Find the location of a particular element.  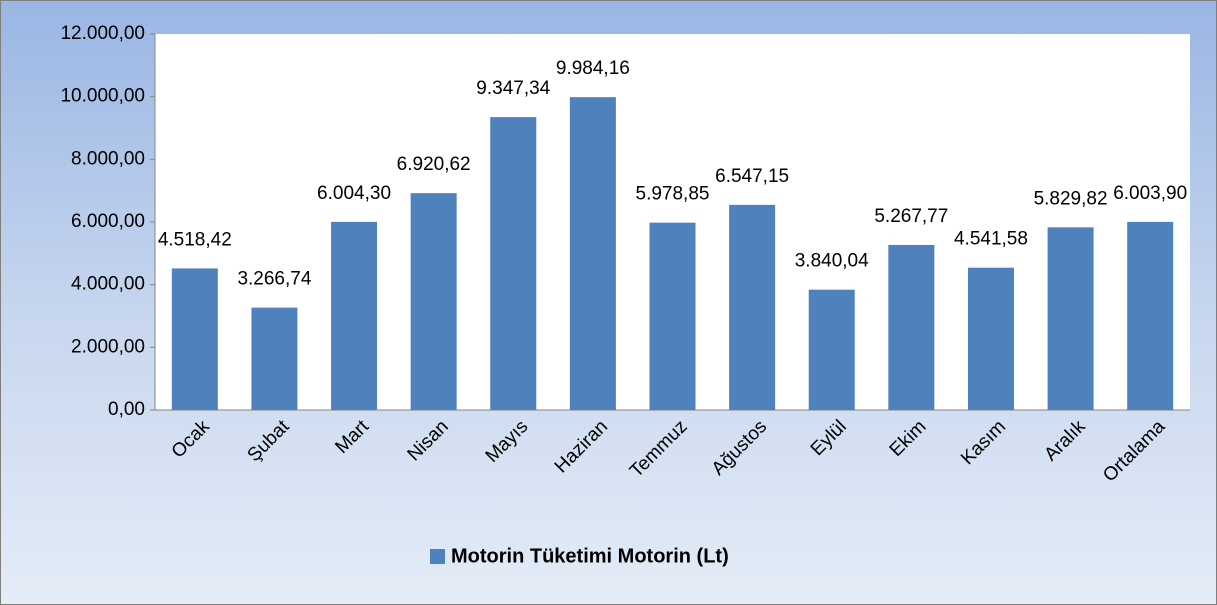

y-tick-label: 0,00 is located at coordinates (126, 409).